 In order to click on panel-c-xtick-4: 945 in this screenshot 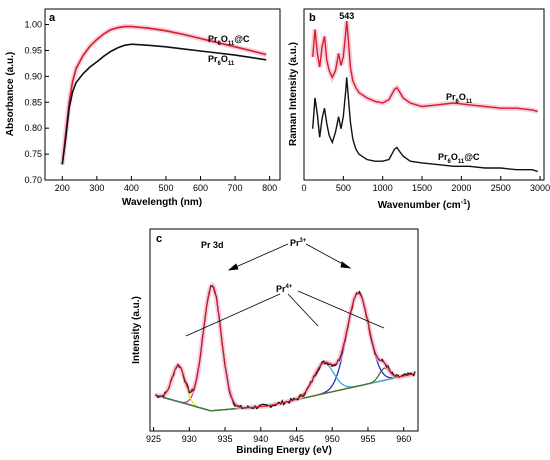, I will do `click(296, 439)`.